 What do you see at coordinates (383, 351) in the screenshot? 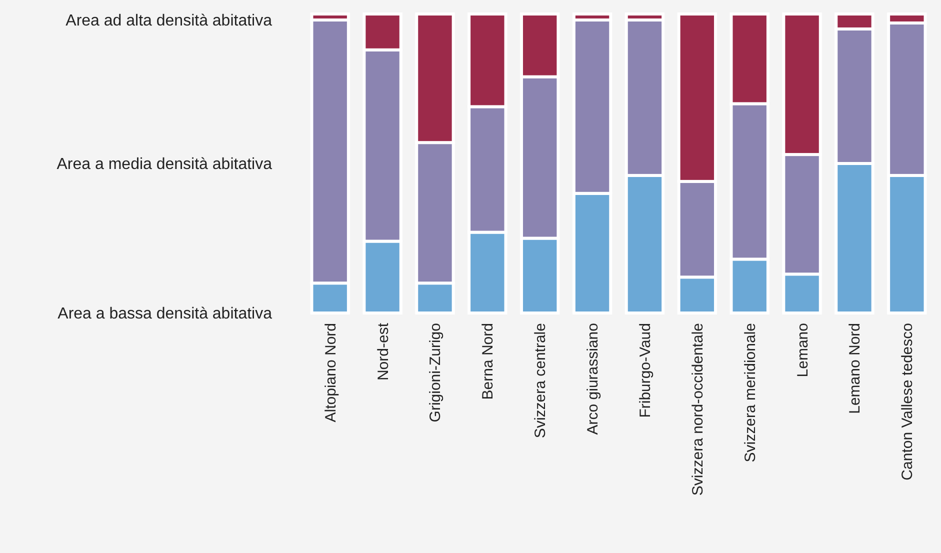
I see `x-tick-label: Nord-est` at bounding box center [383, 351].